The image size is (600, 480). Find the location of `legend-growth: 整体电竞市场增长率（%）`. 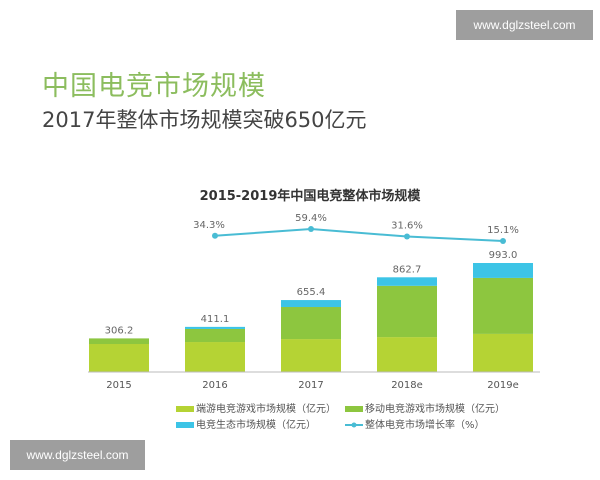

legend-growth: 整体电竞市场增长率（%） is located at coordinates (425, 424).